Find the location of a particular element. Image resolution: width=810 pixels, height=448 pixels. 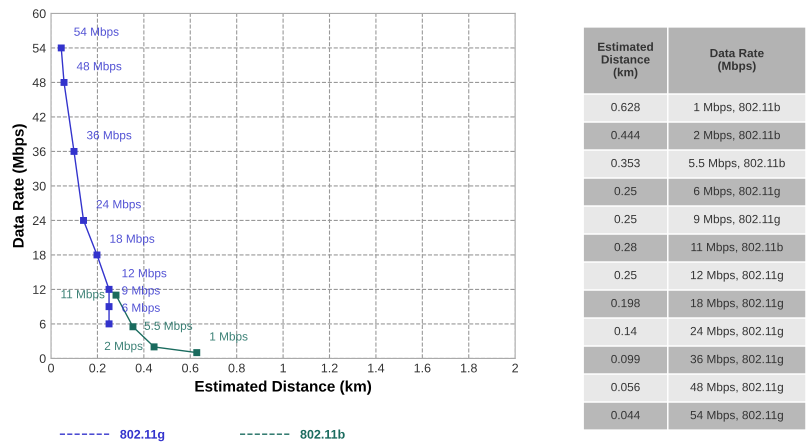

legend-label: 802.11b is located at coordinates (322, 434).